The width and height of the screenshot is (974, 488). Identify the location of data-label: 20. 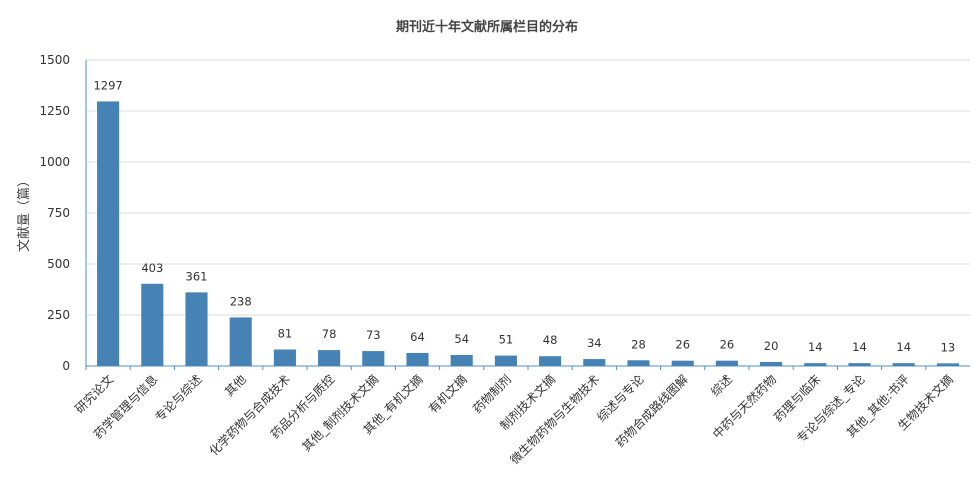
(771, 346).